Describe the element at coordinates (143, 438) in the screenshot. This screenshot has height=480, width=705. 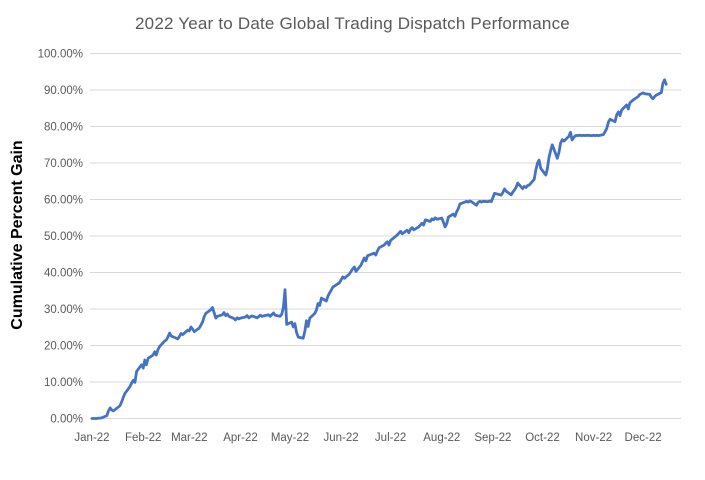
I see `x-tick-label: Feb-22` at that location.